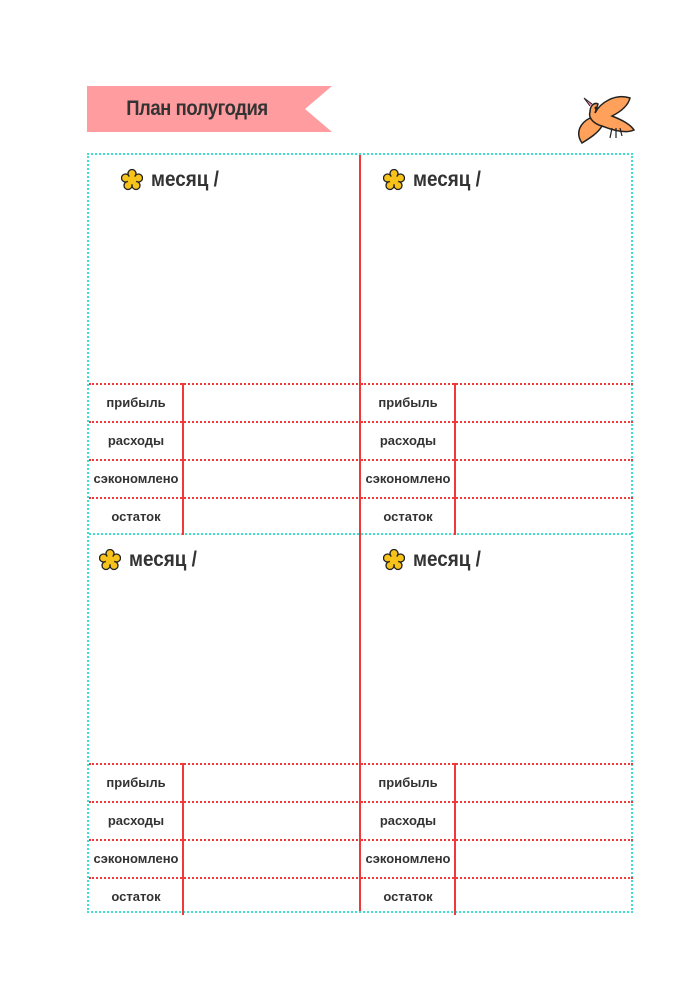  Describe the element at coordinates (607, 120) in the screenshot. I see `bird-icon` at that location.